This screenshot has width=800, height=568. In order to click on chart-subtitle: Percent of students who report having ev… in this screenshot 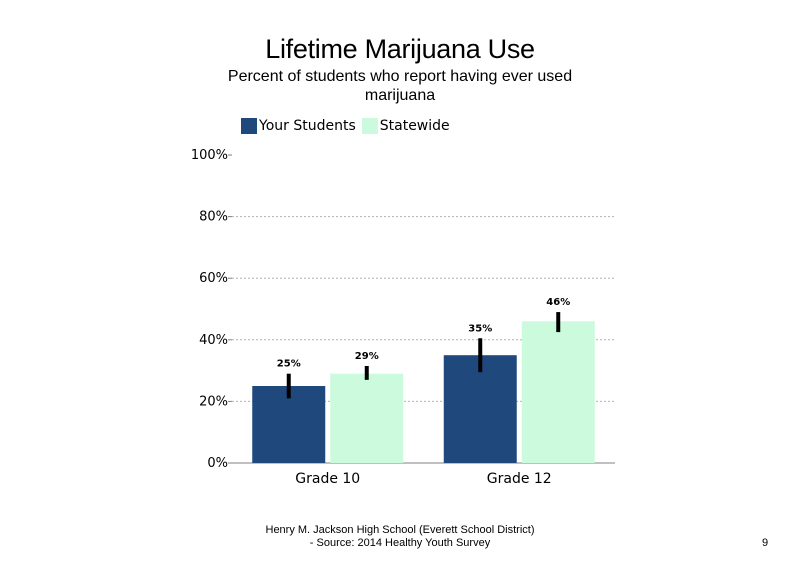, I will do `click(400, 86)`.